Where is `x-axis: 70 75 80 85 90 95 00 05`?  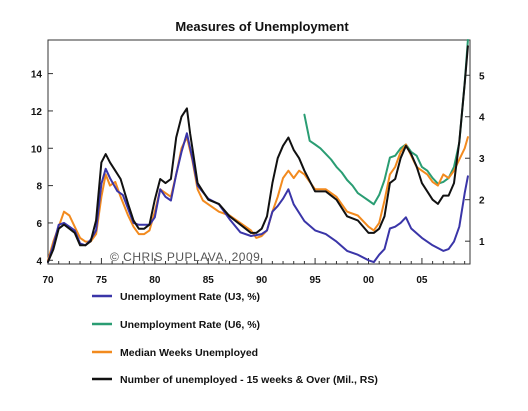
x-axis: 70 75 80 85 90 95 00 05 is located at coordinates (254, 272).